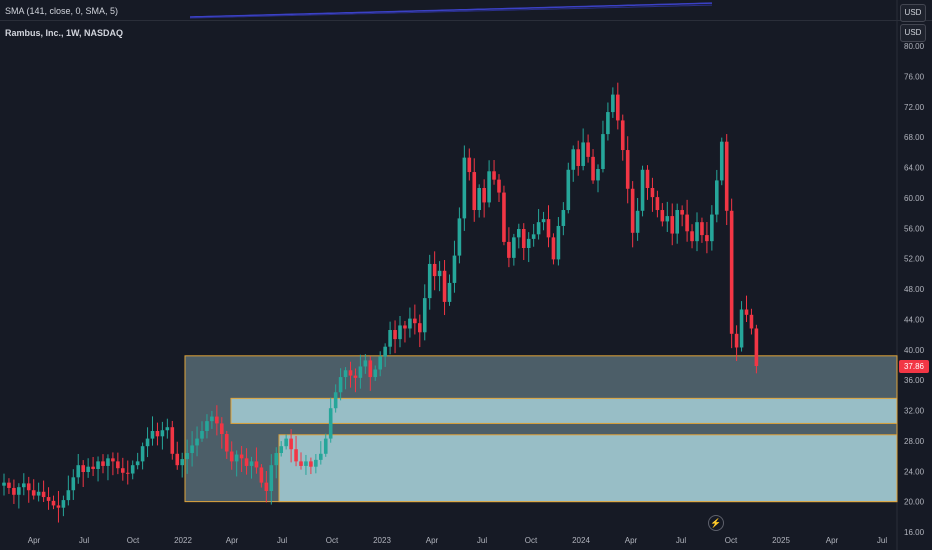  I want to click on y-tick-label: 72.00, so click(914, 107).